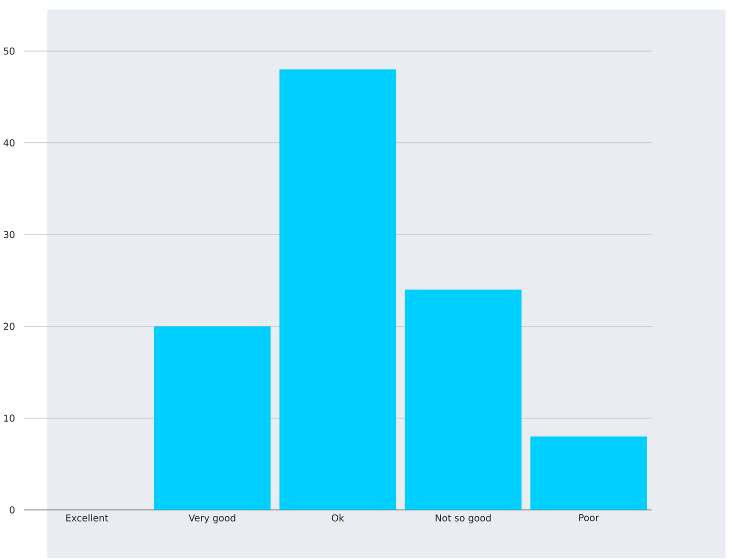 The width and height of the screenshot is (733, 559). I want to click on y-tick-label: 40, so click(9, 142).